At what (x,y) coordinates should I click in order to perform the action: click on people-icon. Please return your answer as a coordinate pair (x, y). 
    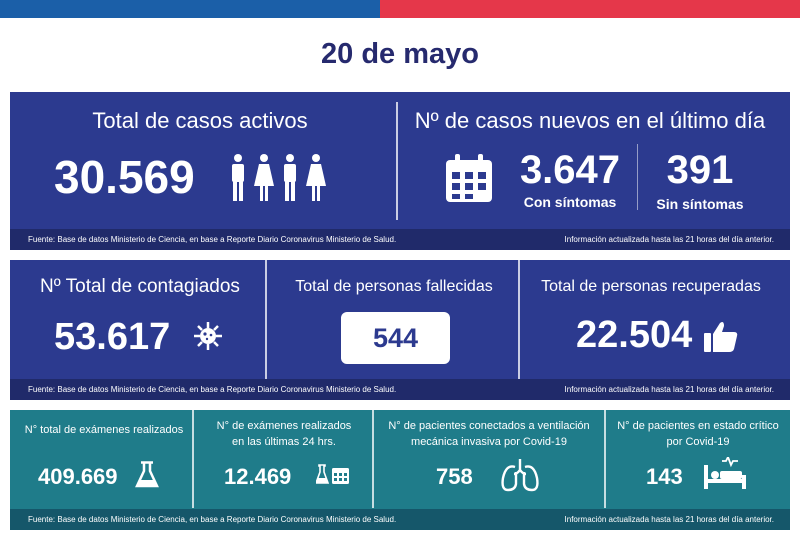
    Looking at the image, I should click on (279, 178).